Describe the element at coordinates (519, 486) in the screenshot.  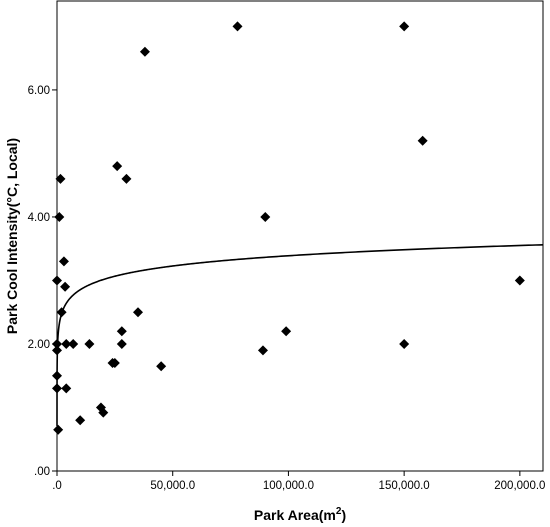
I see `x-tick-label: 200,000.0` at that location.